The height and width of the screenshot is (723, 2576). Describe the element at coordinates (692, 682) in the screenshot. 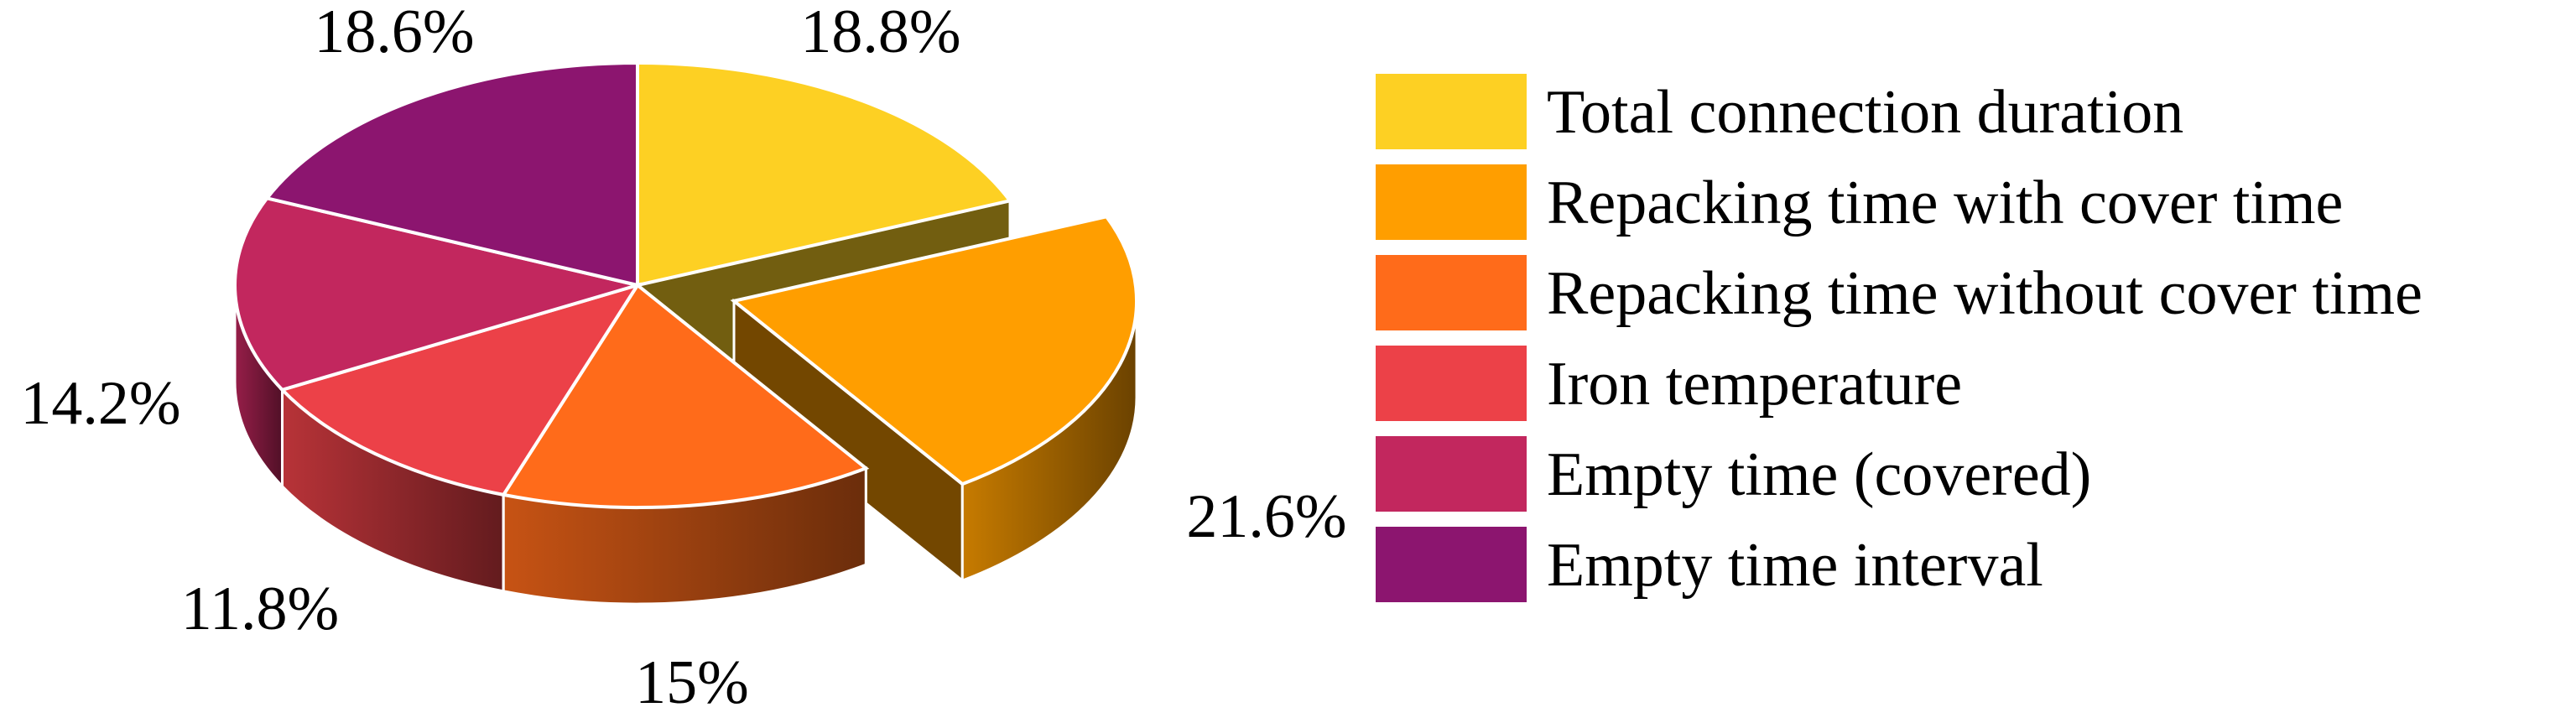

I see `value-label-repacking-time-without-cover-time: 15%` at that location.